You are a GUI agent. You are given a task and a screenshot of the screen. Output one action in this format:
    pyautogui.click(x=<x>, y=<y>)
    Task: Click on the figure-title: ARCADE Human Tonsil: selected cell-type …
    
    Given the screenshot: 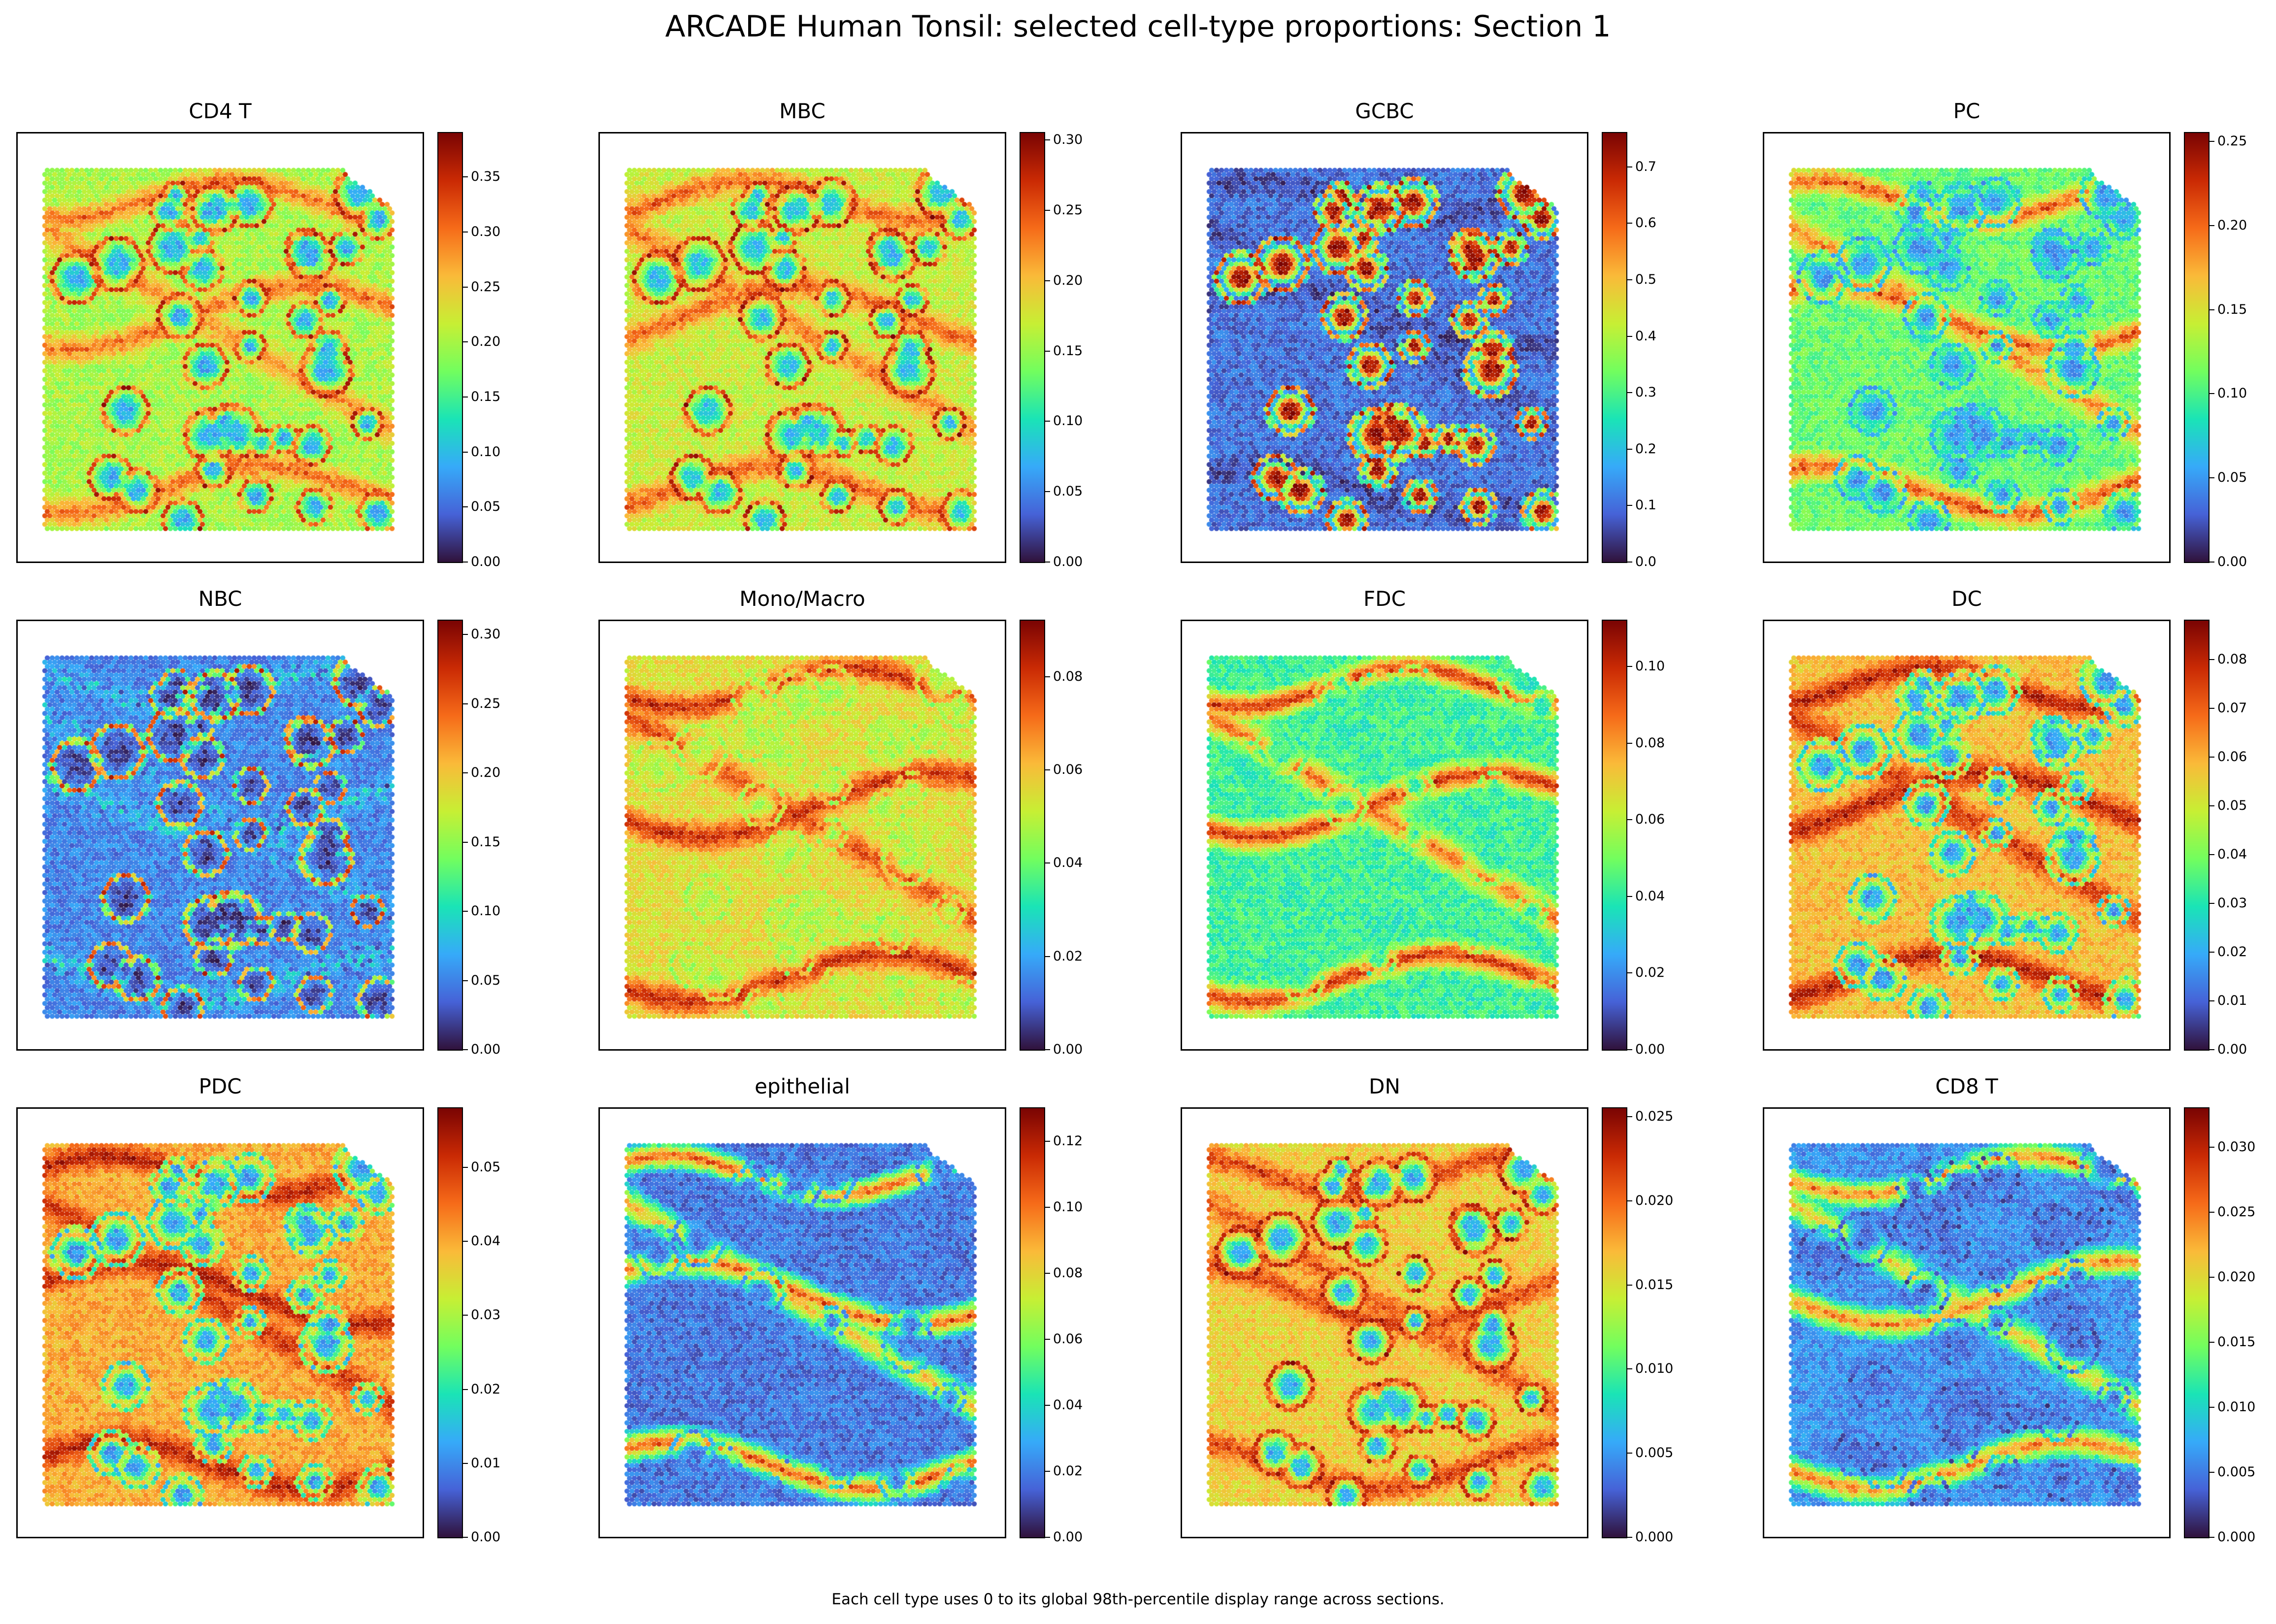 What is the action you would take?
    pyautogui.click(x=1138, y=27)
    